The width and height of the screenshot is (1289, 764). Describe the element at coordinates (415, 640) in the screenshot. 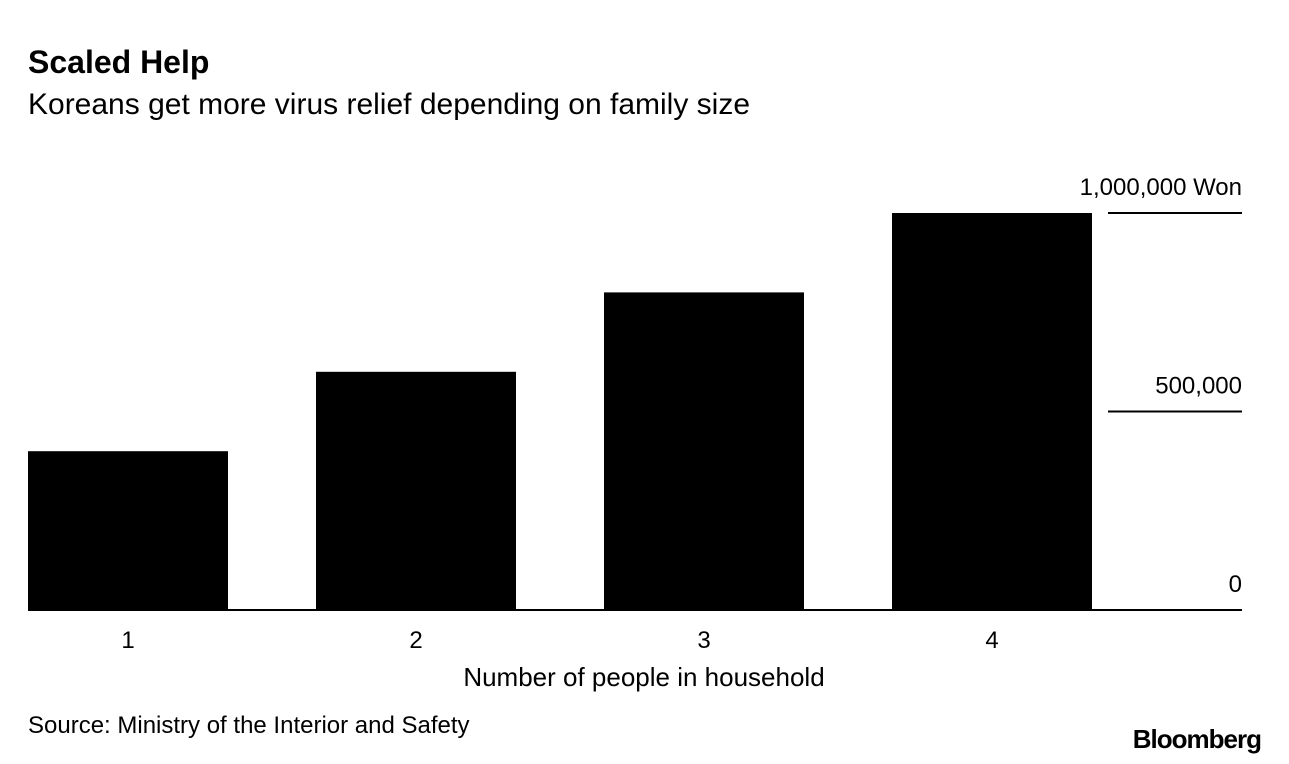

I see `x-tick-label: 2` at that location.